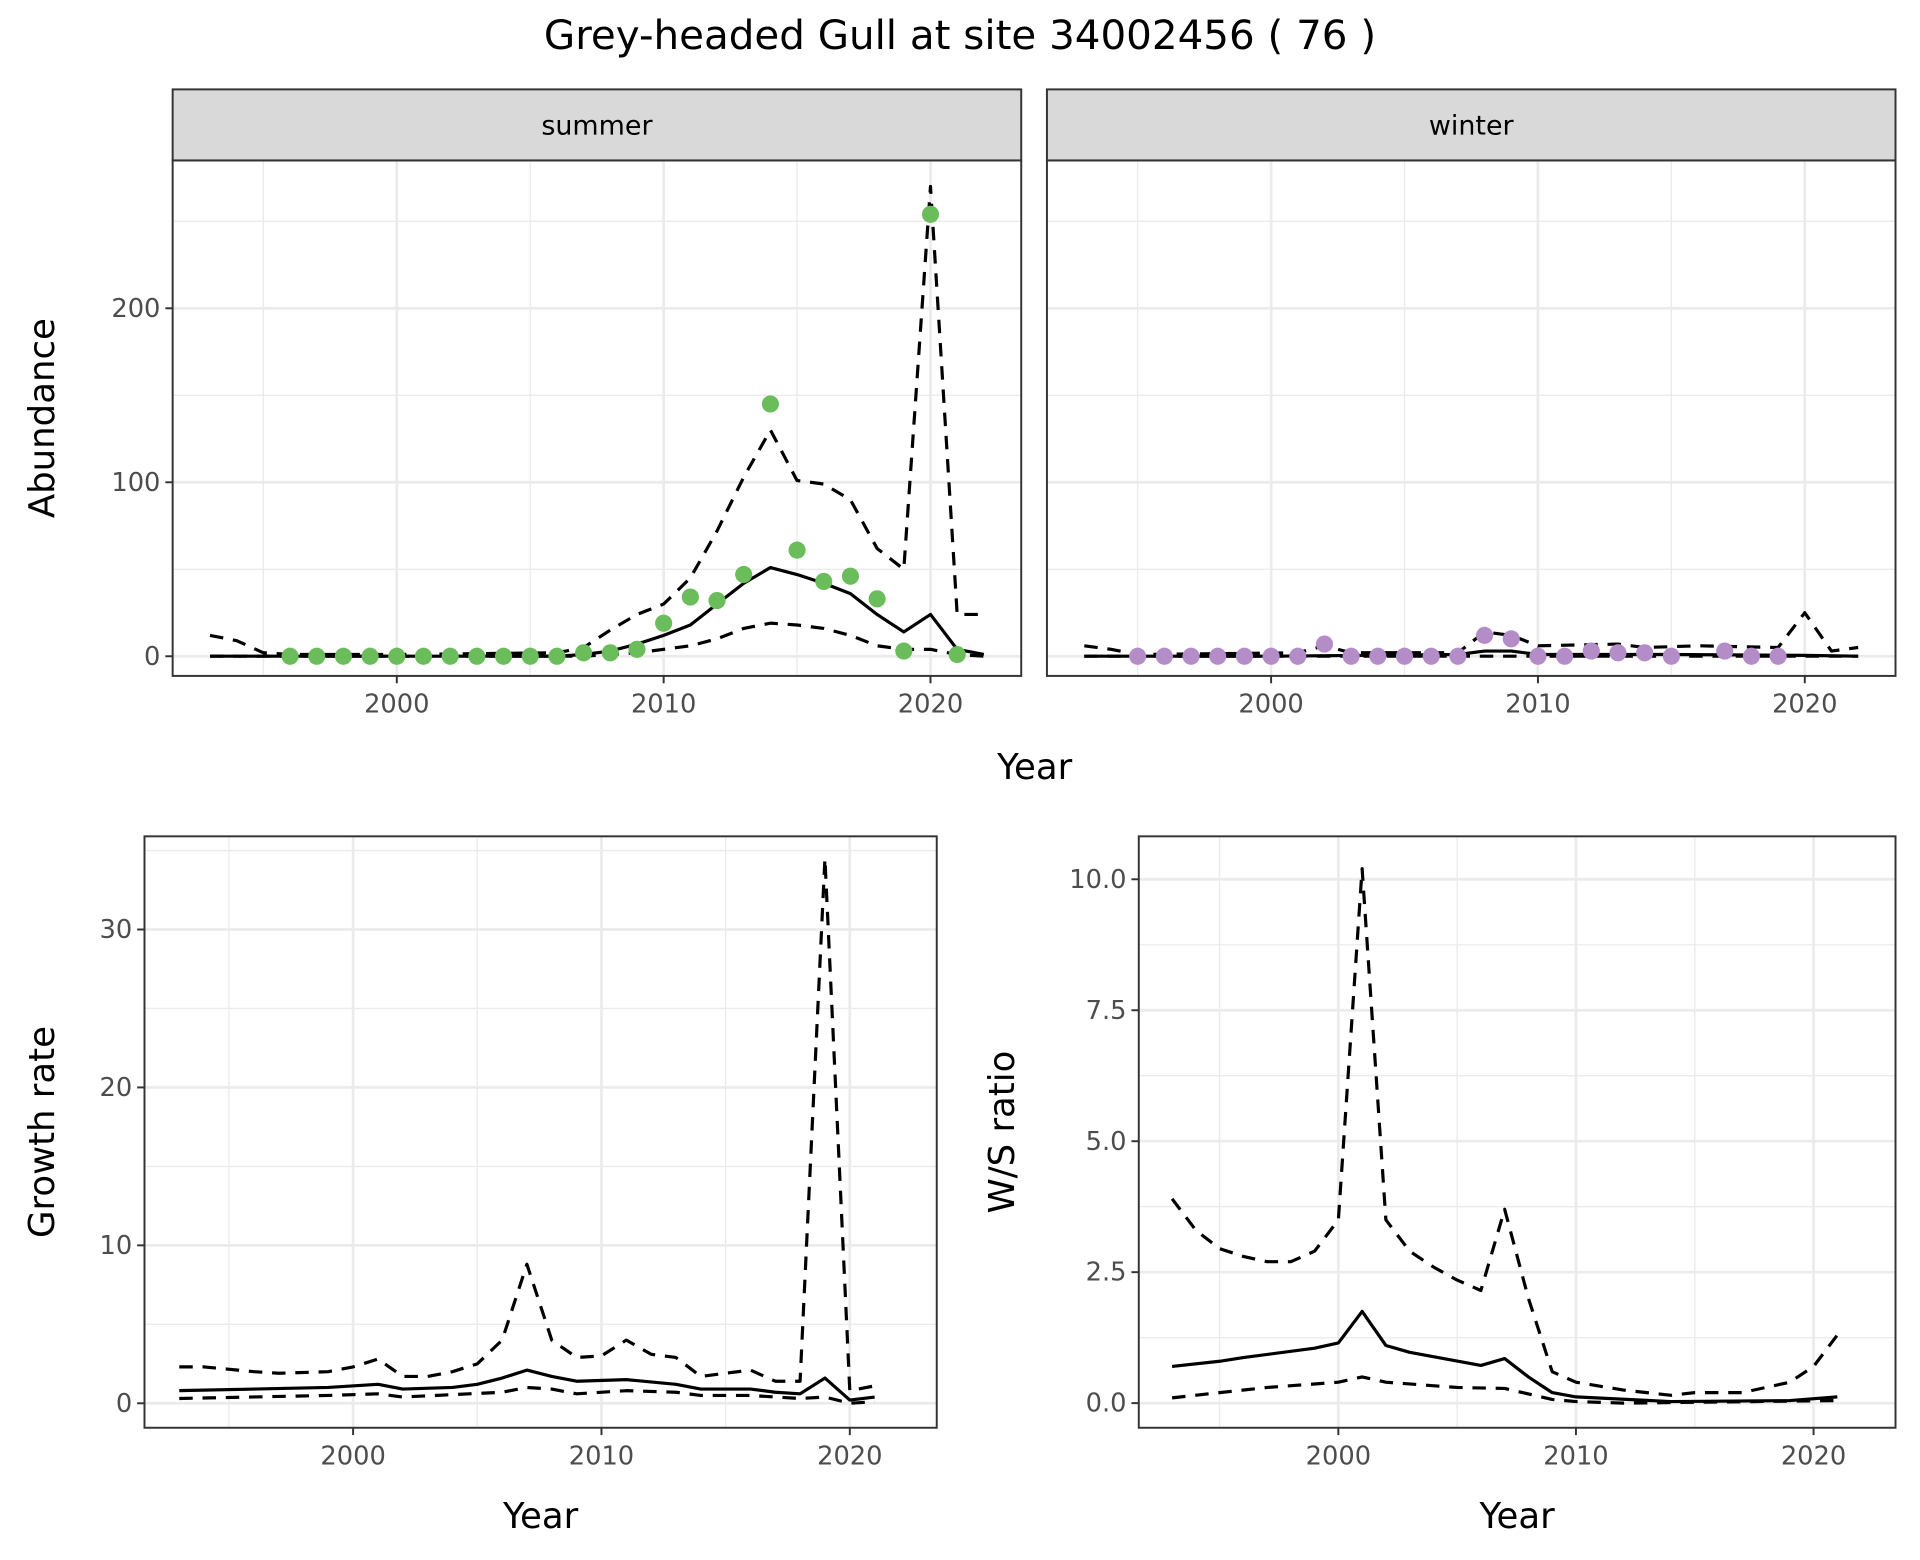 The width and height of the screenshot is (1920, 1560). Describe the element at coordinates (116, 1246) in the screenshot. I see `y-tick-label: 10` at that location.